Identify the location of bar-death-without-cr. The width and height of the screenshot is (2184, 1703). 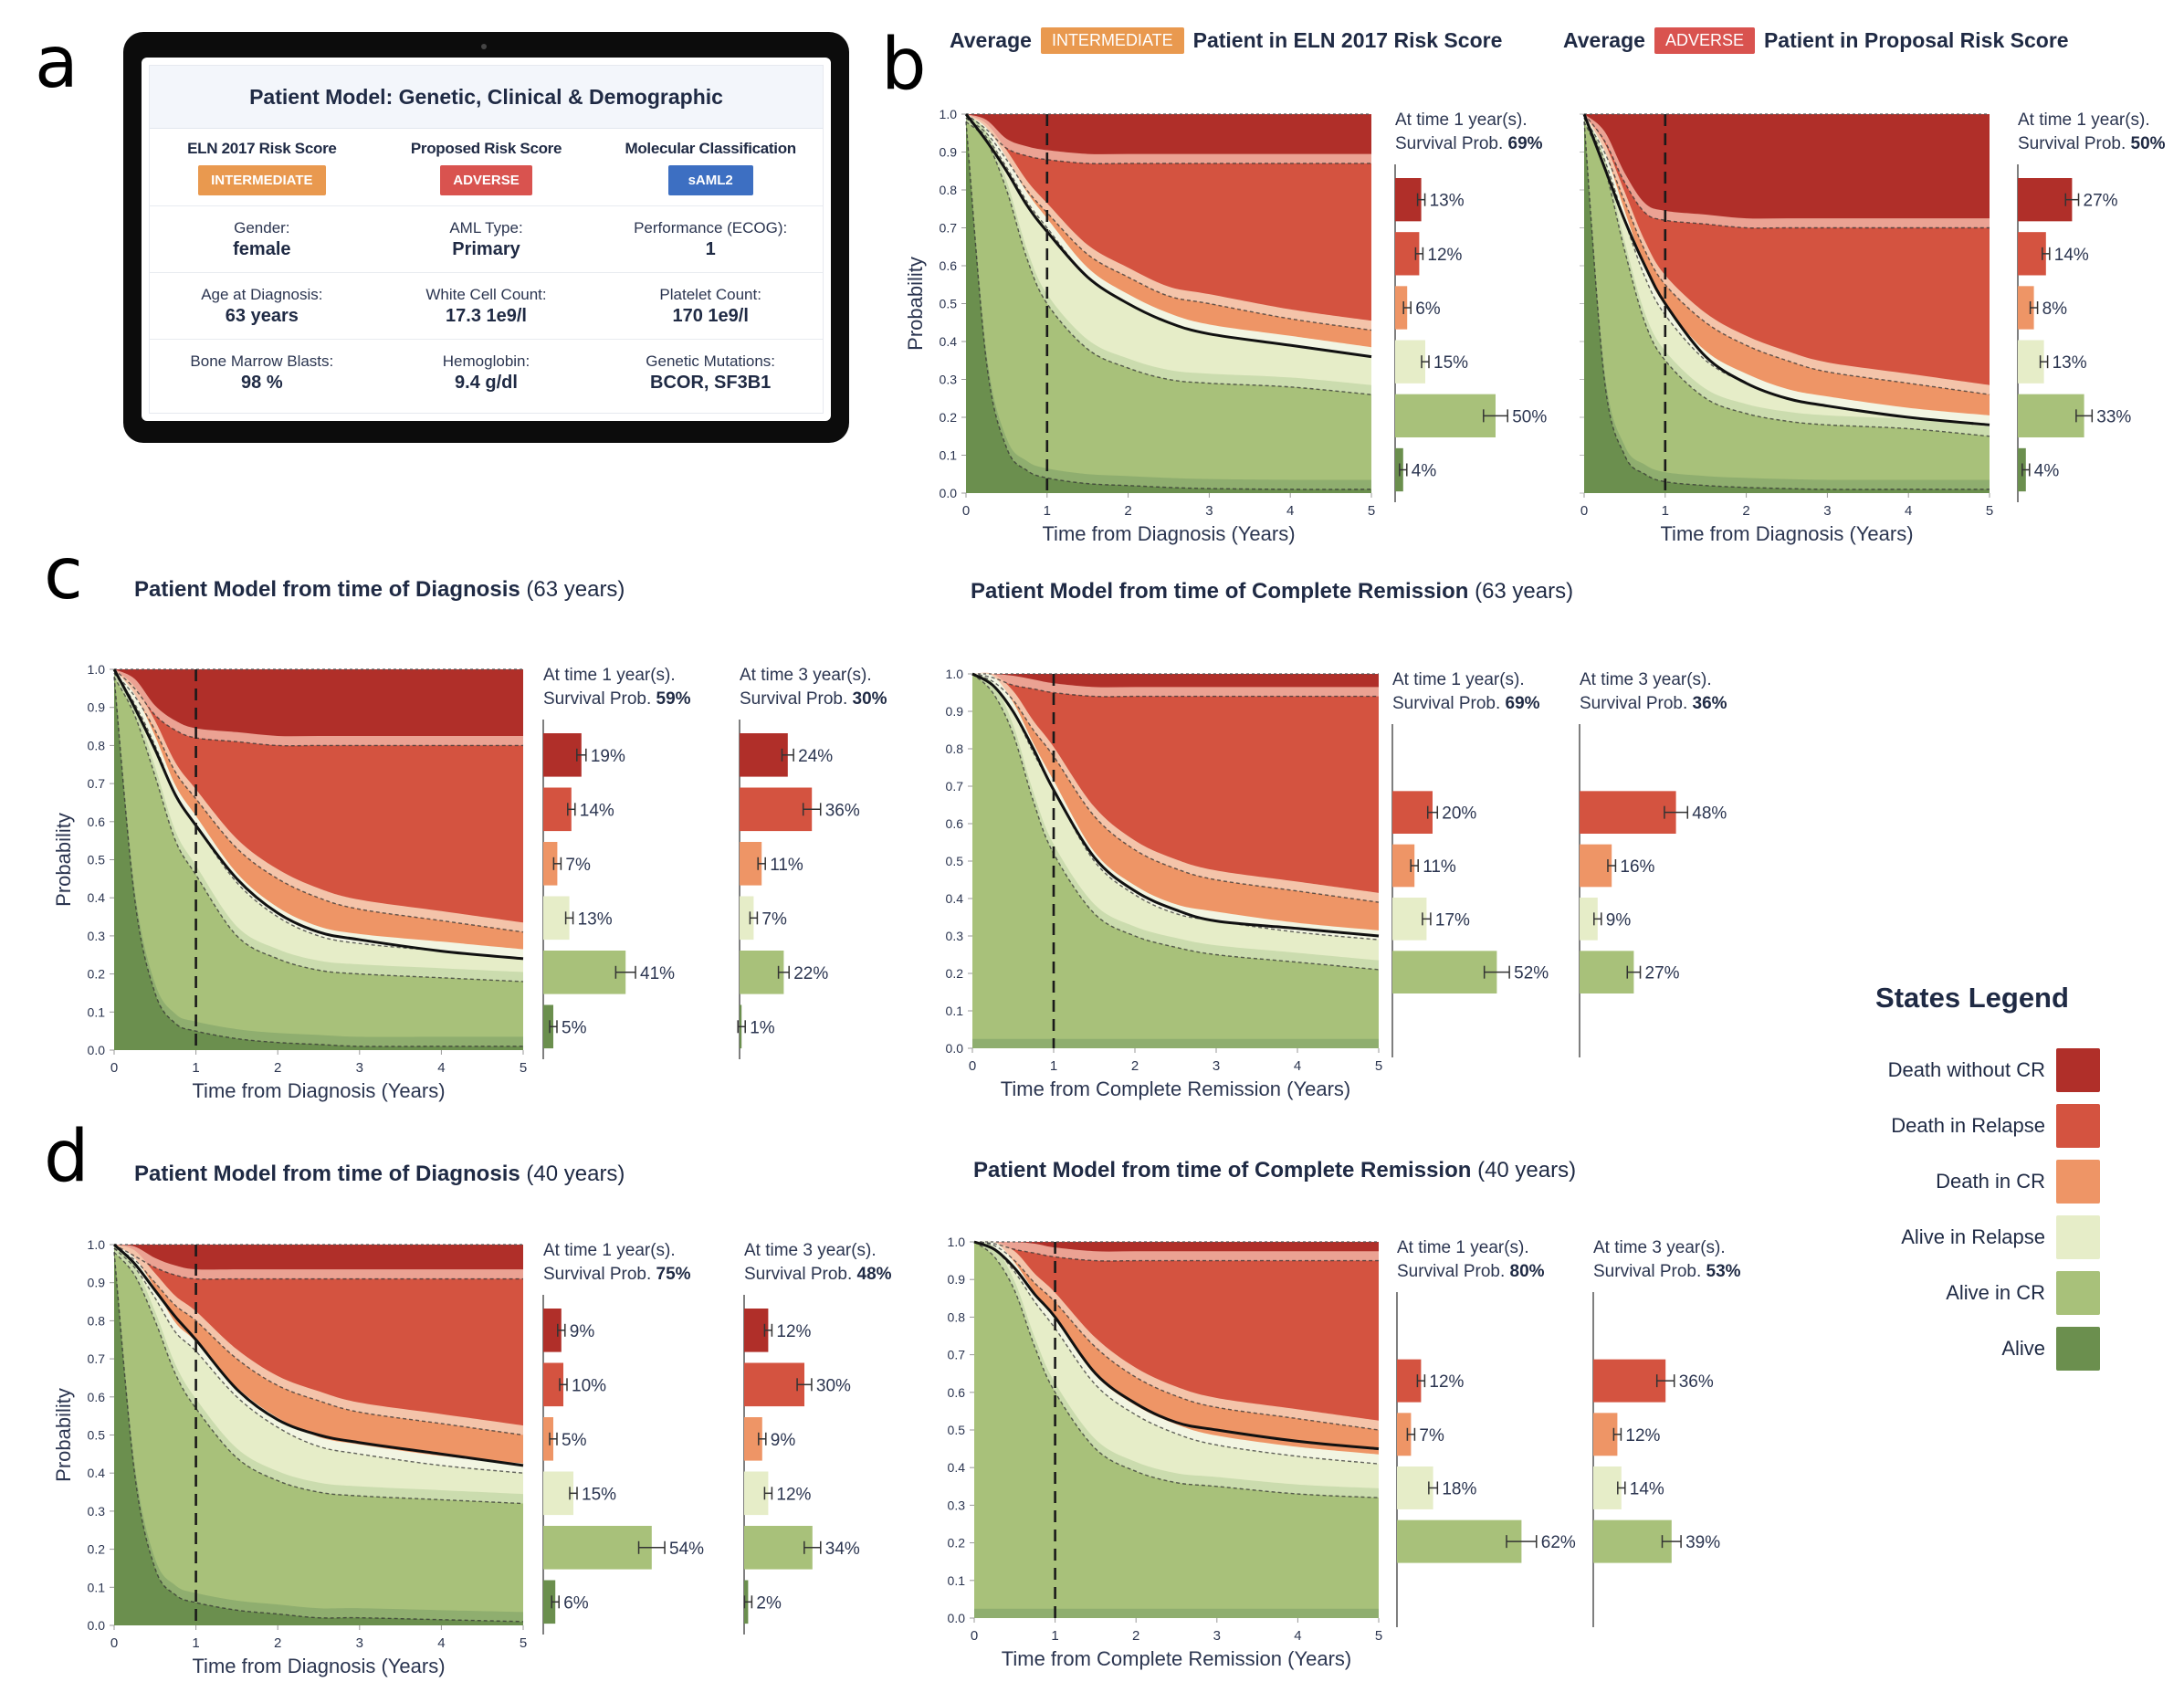
(1408, 200).